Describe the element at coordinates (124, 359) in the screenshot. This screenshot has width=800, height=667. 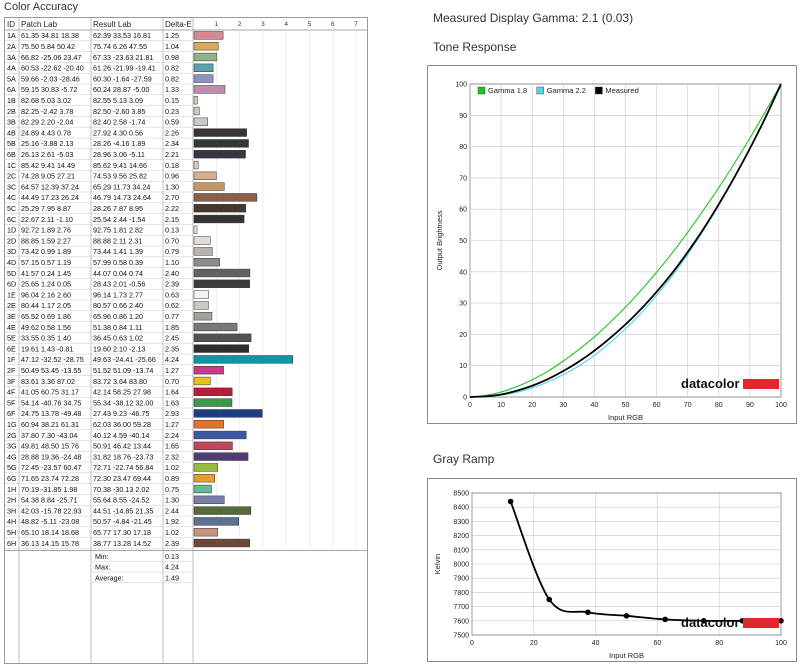
I see `row-result-lab: 49.63 -24.41 -25.66` at that location.